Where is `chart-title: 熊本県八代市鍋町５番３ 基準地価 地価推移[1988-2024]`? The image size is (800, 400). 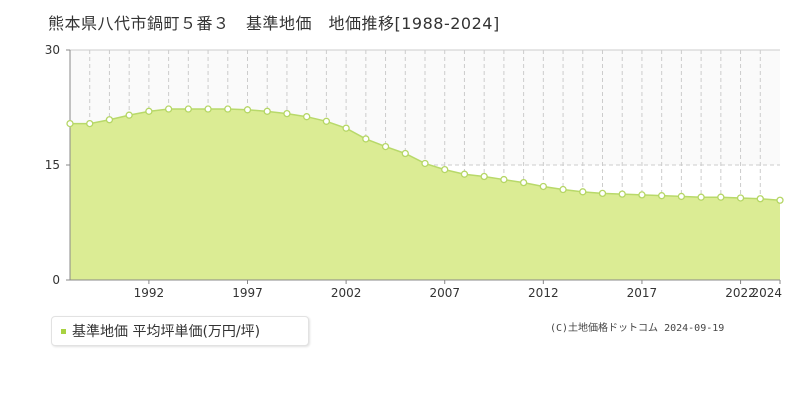
chart-title: 熊本県八代市鍋町５番３ 基準地価 地価推移[1988-2024] is located at coordinates (274, 23).